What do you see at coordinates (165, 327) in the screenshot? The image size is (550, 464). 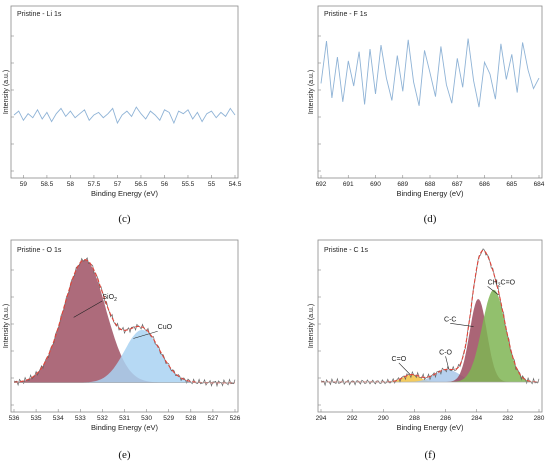 I see `annotation-cuo: CuO` at bounding box center [165, 327].